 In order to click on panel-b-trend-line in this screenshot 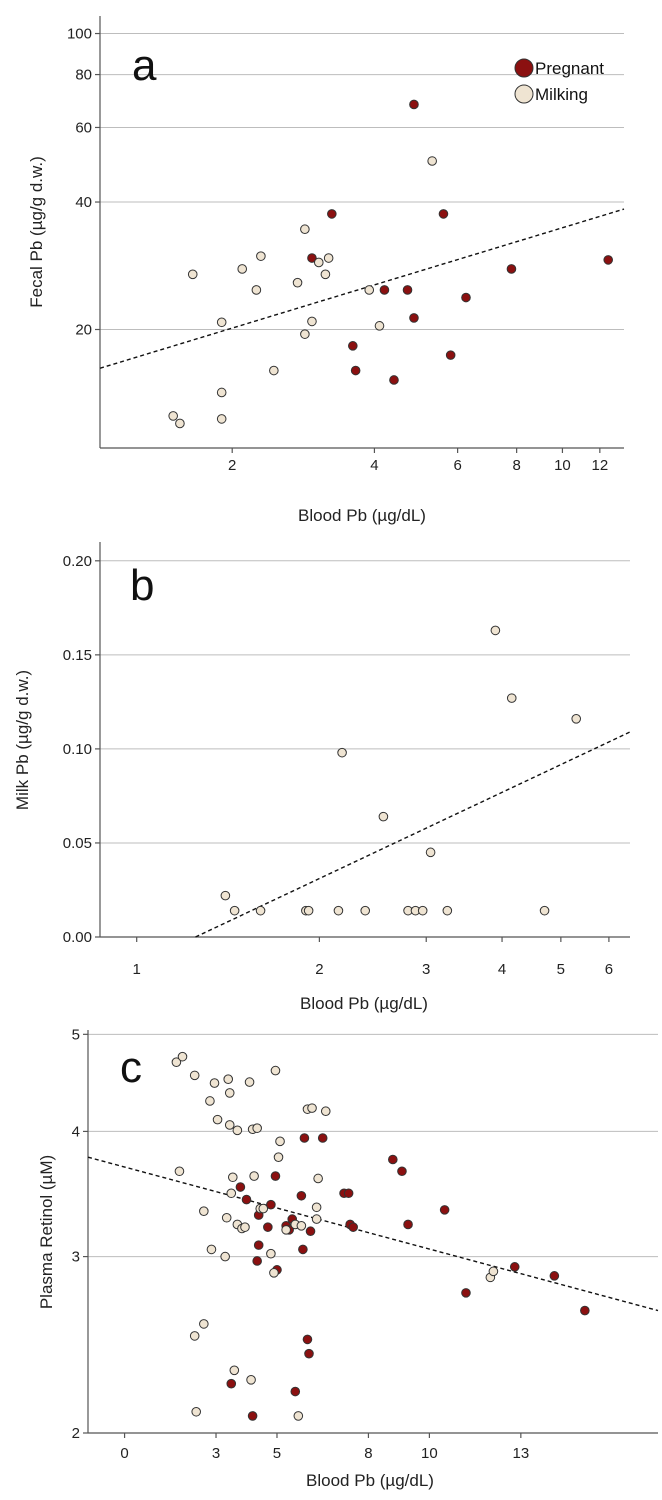, I will do `click(413, 834)`.